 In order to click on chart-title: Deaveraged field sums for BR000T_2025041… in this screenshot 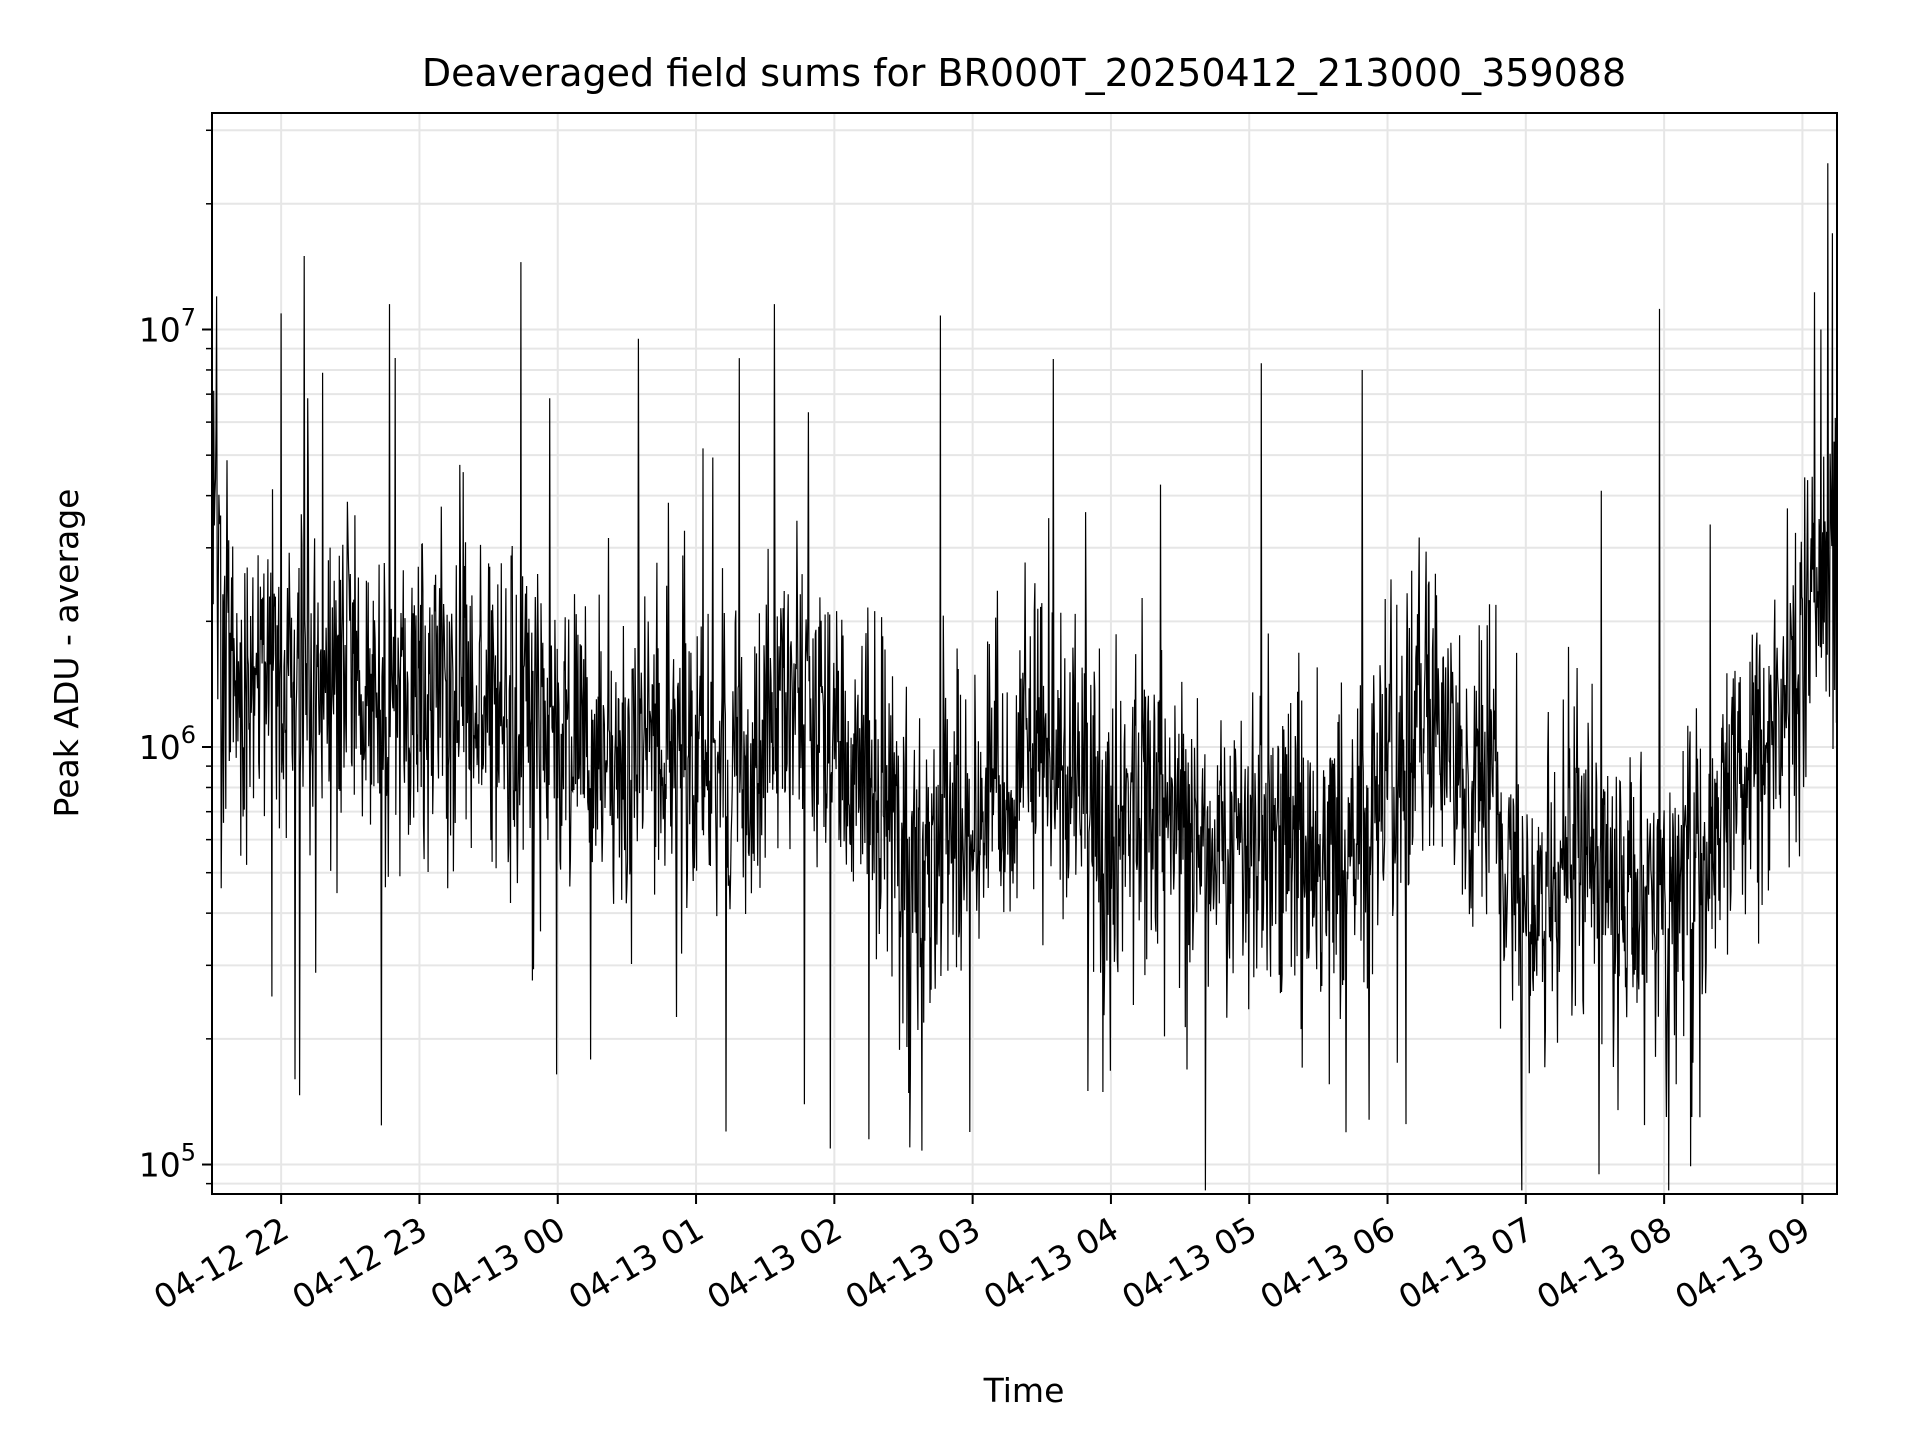, I will do `click(1024, 73)`.